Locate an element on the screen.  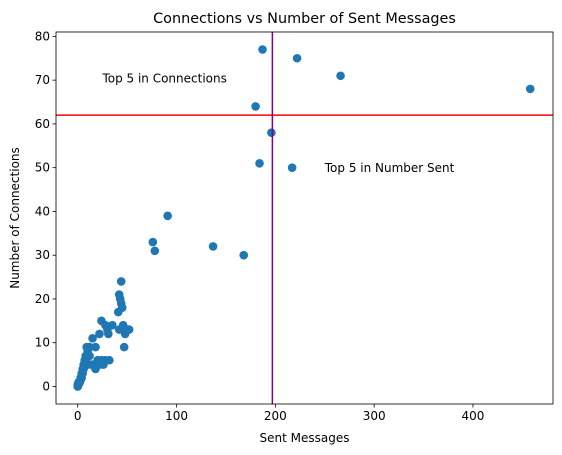
y-tick-label: 20 is located at coordinates (42, 299).